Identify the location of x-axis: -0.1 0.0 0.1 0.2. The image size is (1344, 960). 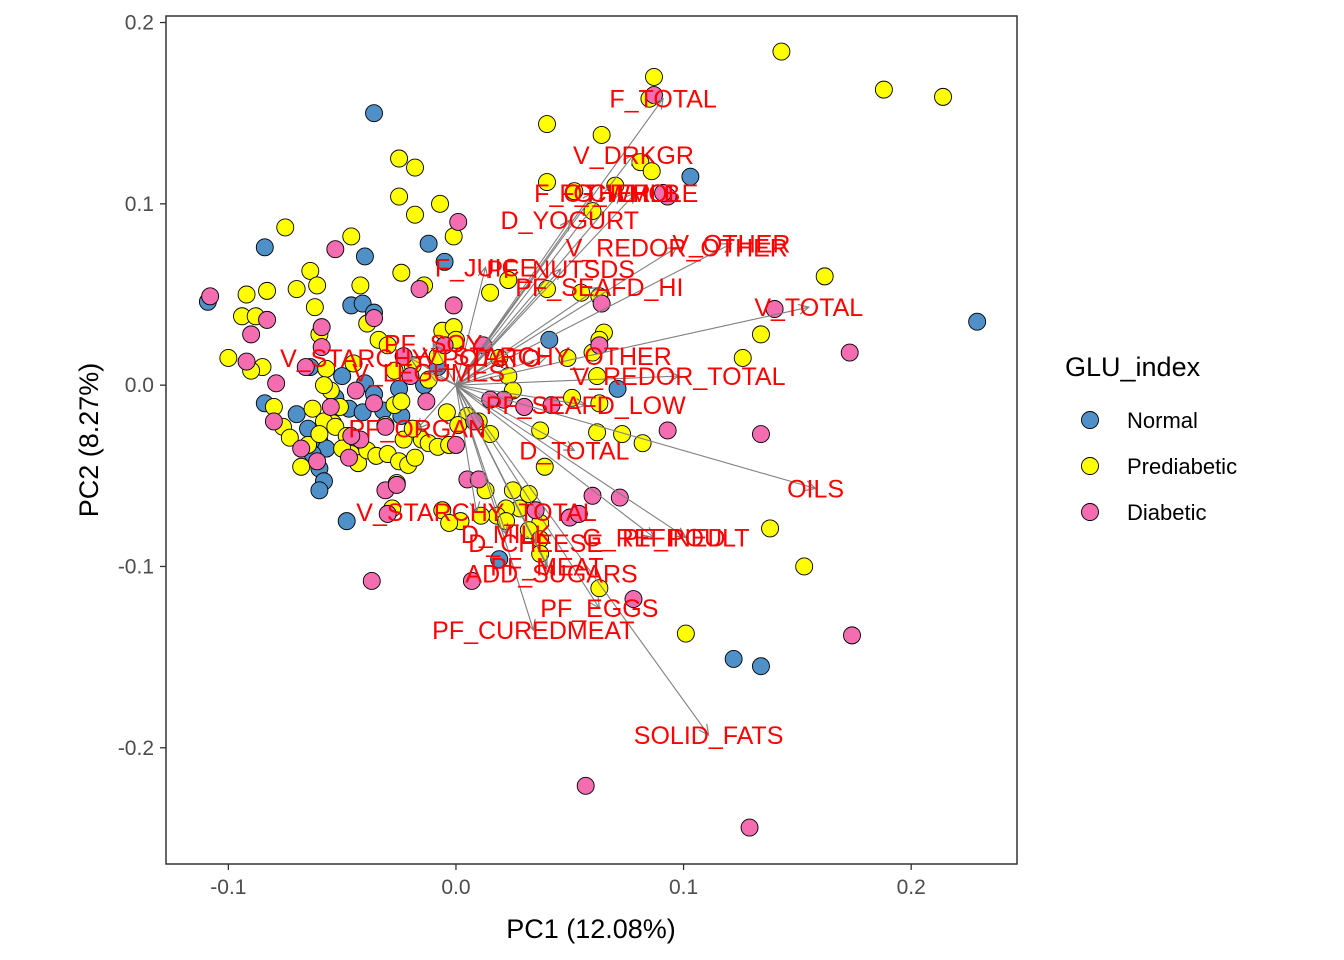
(568, 881).